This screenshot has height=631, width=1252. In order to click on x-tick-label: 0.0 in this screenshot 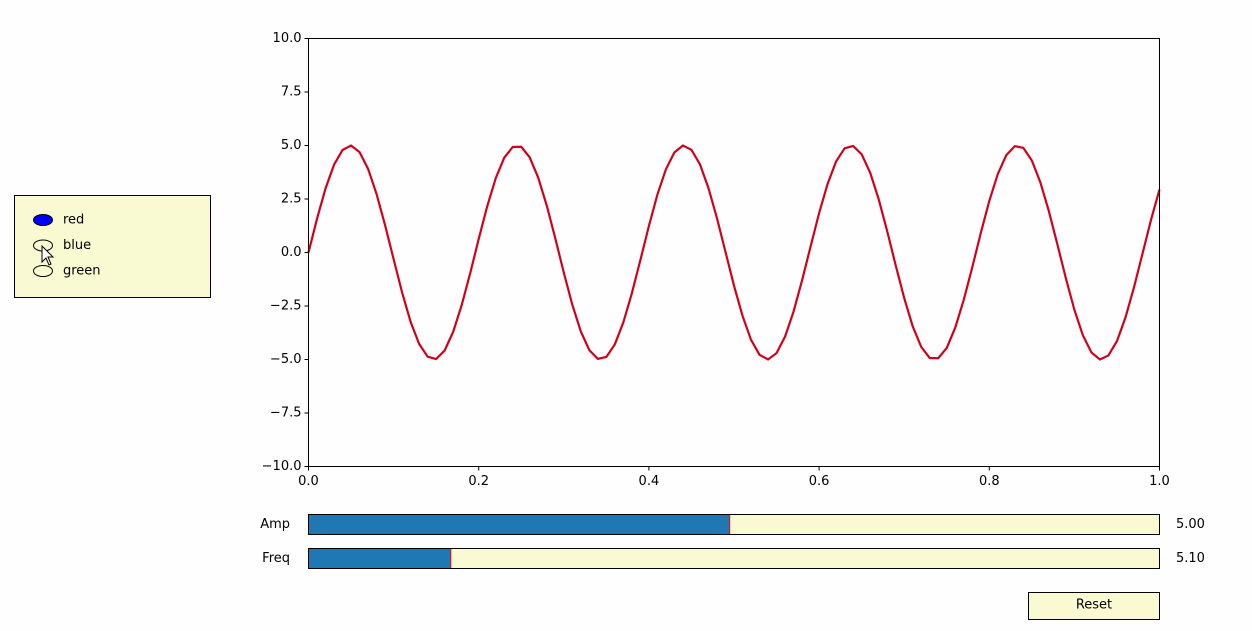, I will do `click(308, 481)`.